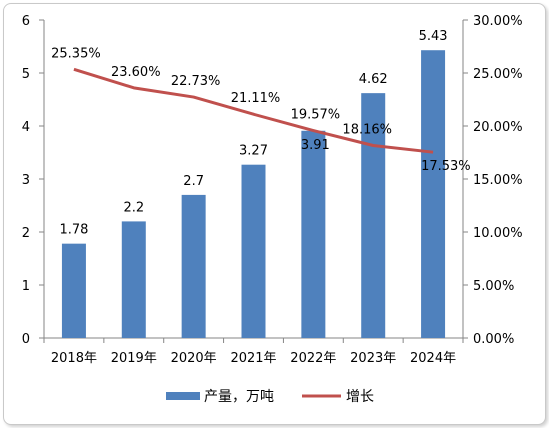  I want to click on bar-value-label: 1.78, so click(73, 230).